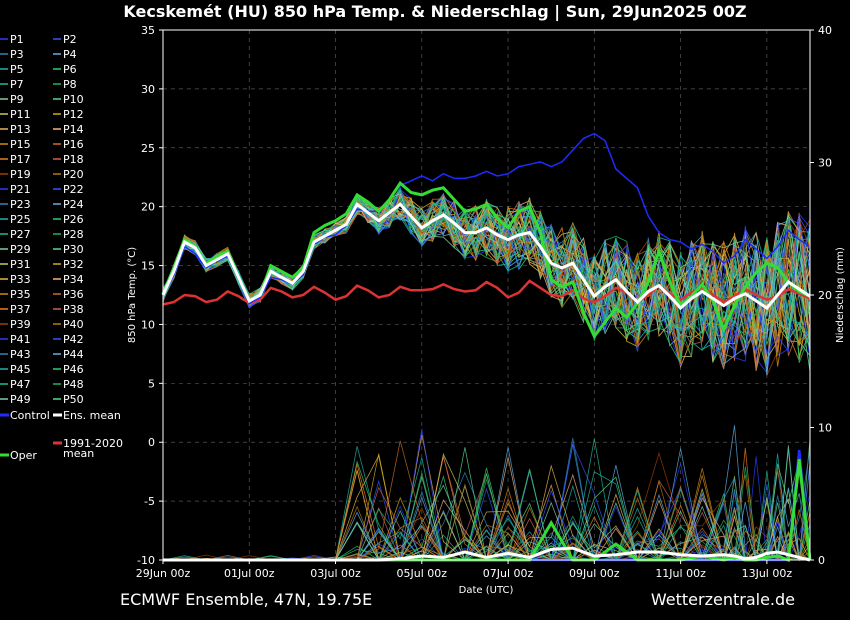 The image size is (850, 620). What do you see at coordinates (20, 369) in the screenshot?
I see `legend-label: P45` at bounding box center [20, 369].